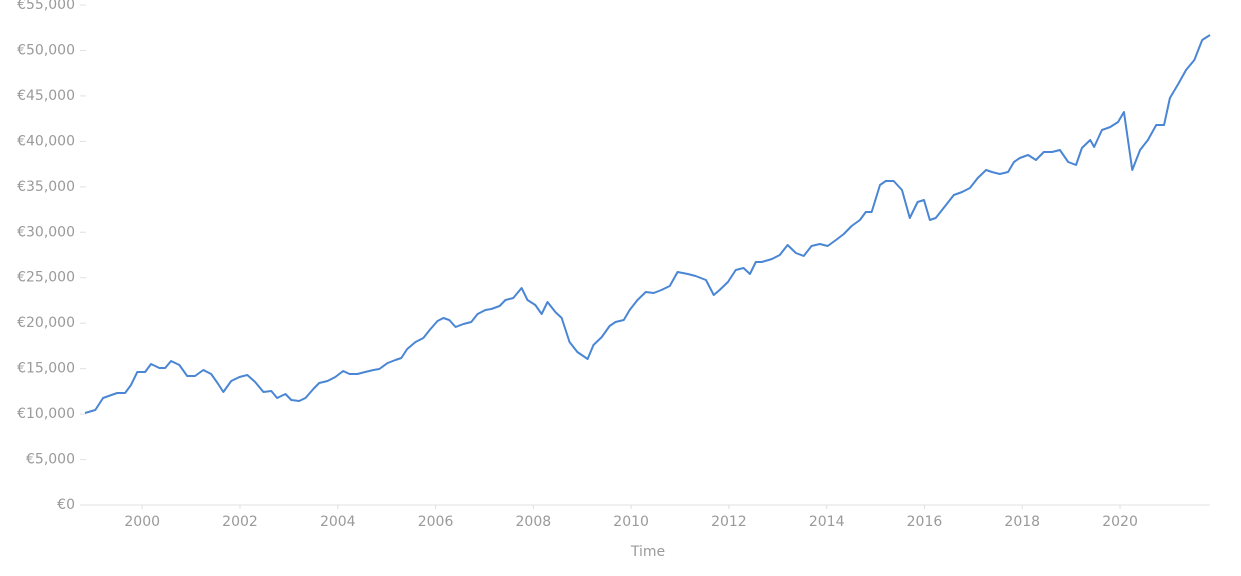 The height and width of the screenshot is (576, 1241). What do you see at coordinates (1120, 522) in the screenshot?
I see `x-tick-label: 2020` at bounding box center [1120, 522].